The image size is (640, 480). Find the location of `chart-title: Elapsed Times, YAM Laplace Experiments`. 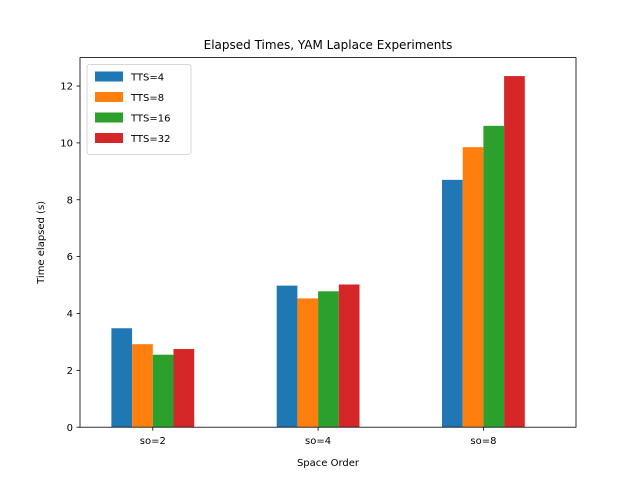

chart-title: Elapsed Times, YAM Laplace Experiments is located at coordinates (328, 45).